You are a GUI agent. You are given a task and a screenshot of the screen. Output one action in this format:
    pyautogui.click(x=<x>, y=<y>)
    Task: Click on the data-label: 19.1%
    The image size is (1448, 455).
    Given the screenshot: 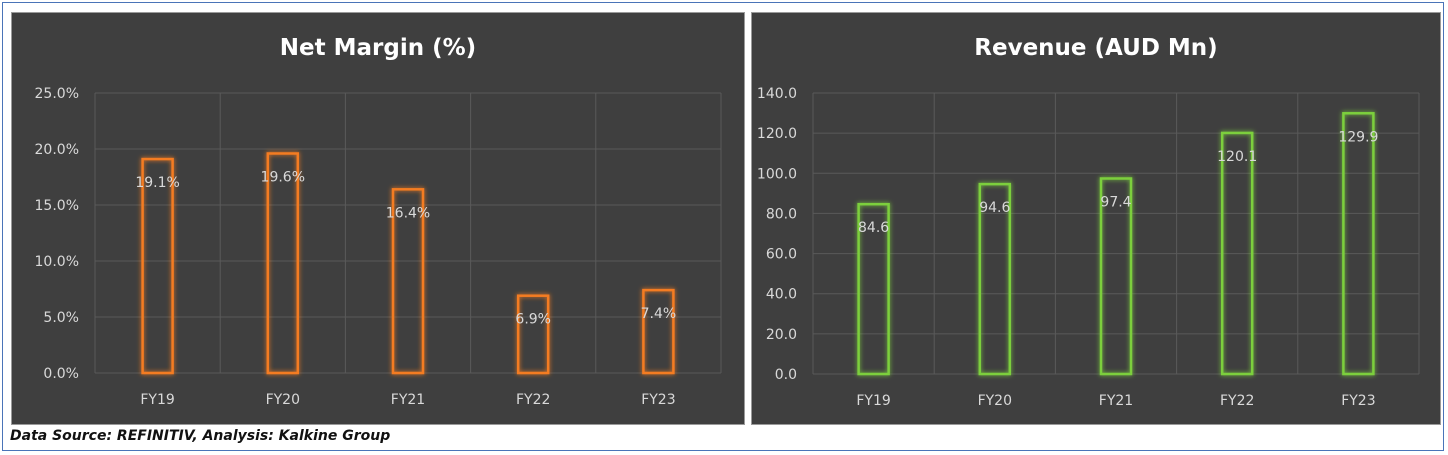 What is the action you would take?
    pyautogui.click(x=157, y=183)
    